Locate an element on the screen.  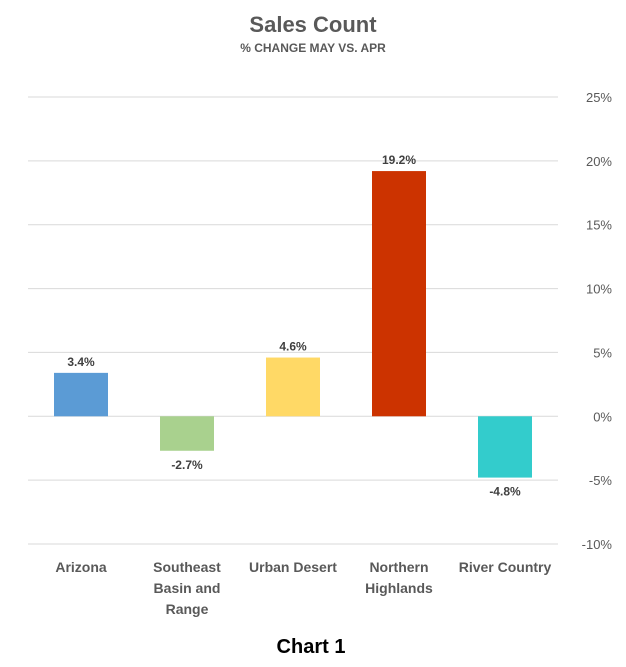
y-tick-label: -10% is located at coordinates (597, 544).